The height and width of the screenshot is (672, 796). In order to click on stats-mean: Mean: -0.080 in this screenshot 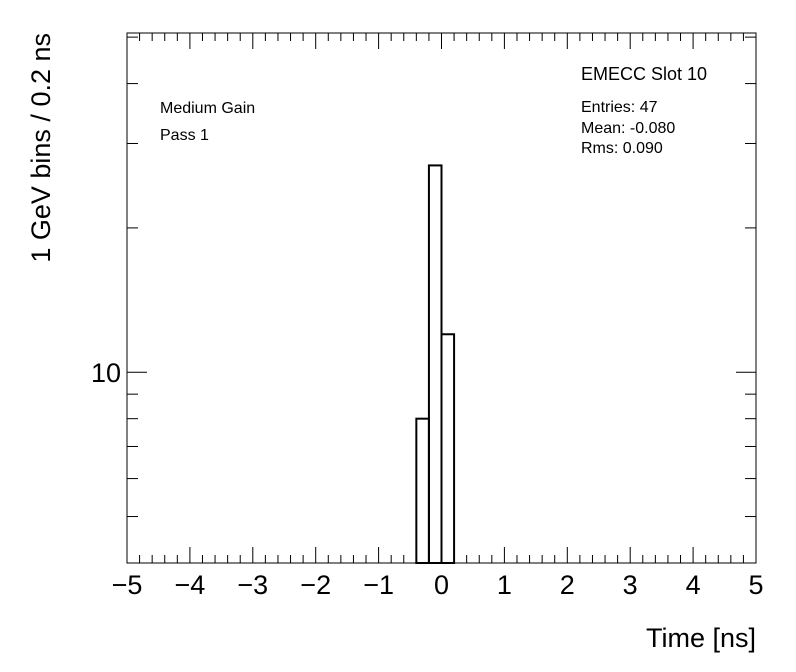, I will do `click(628, 128)`.